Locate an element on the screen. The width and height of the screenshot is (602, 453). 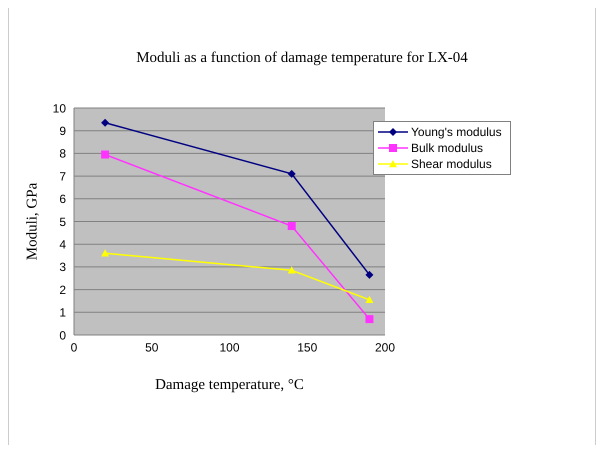
y-tick-label: 7 is located at coordinates (62, 176).